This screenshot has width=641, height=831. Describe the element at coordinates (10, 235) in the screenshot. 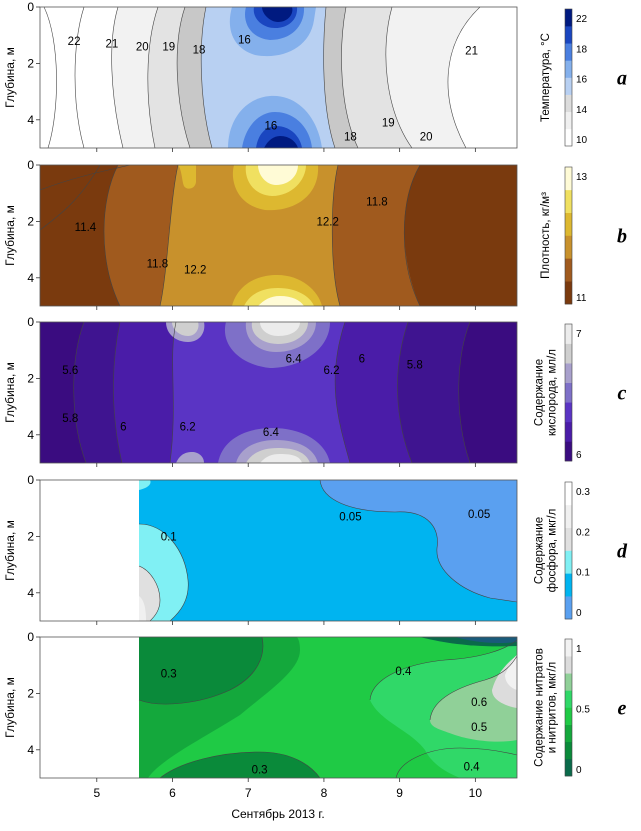

I see `y-axis-title-b: Глубина, м` at that location.